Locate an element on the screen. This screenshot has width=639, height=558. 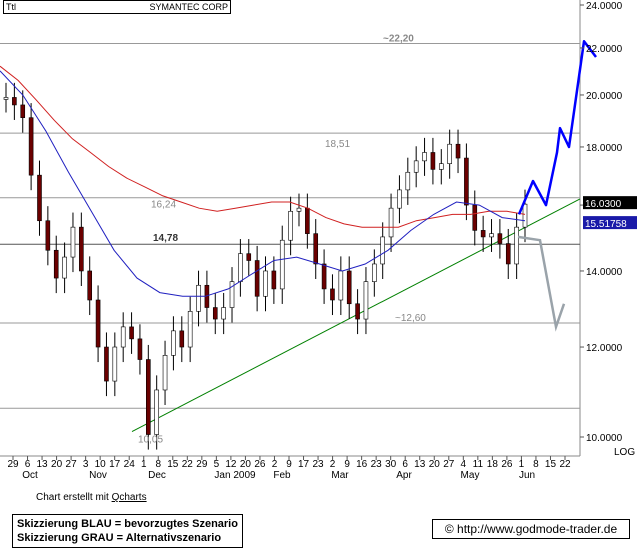
x-month-label: Nov is located at coordinates (98, 475).